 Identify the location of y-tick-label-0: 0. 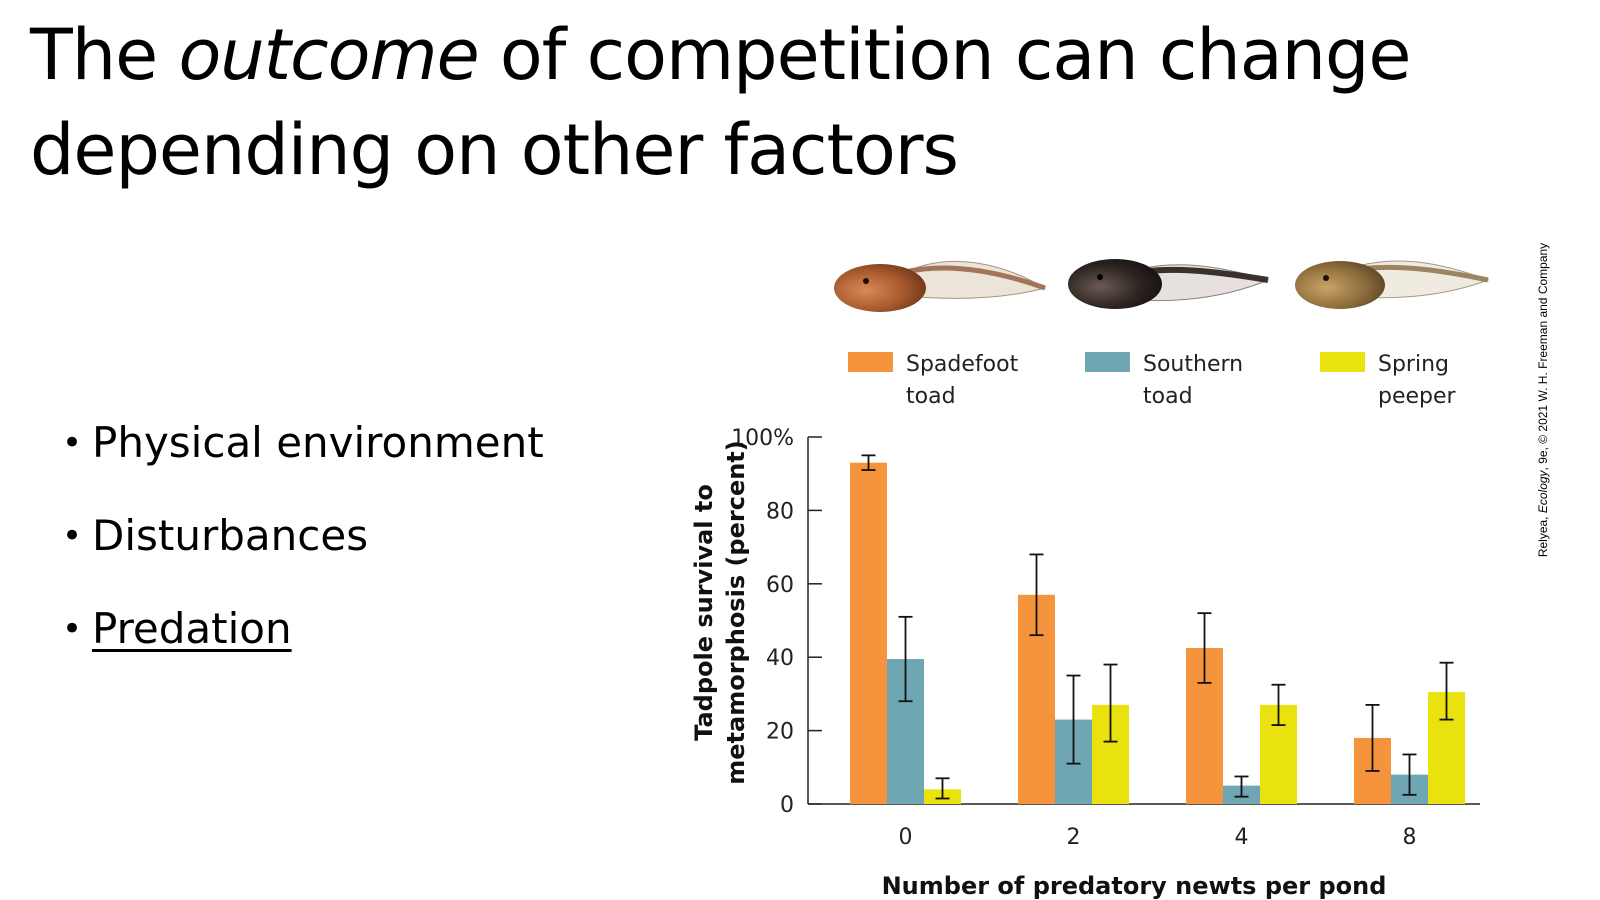
(787, 805).